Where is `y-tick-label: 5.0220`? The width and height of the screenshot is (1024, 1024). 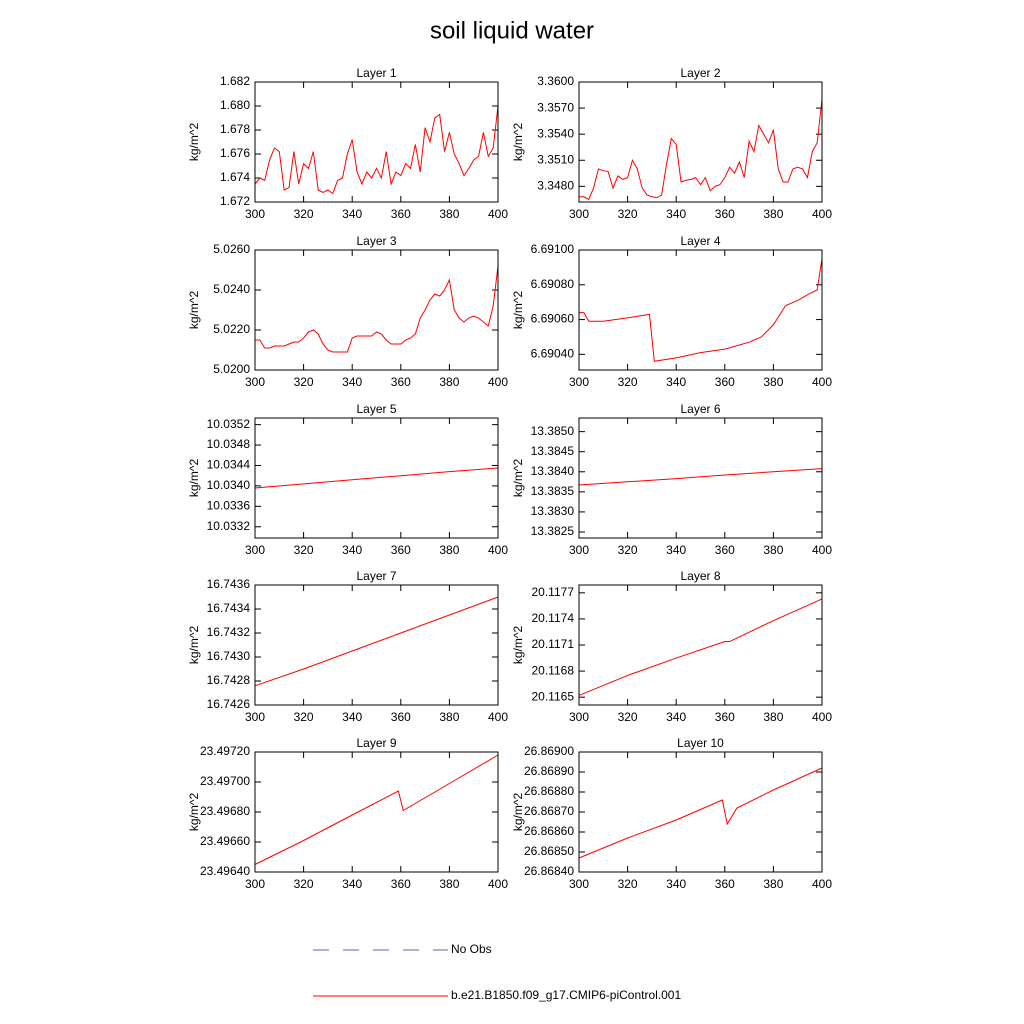 y-tick-label: 5.0220 is located at coordinates (231, 329).